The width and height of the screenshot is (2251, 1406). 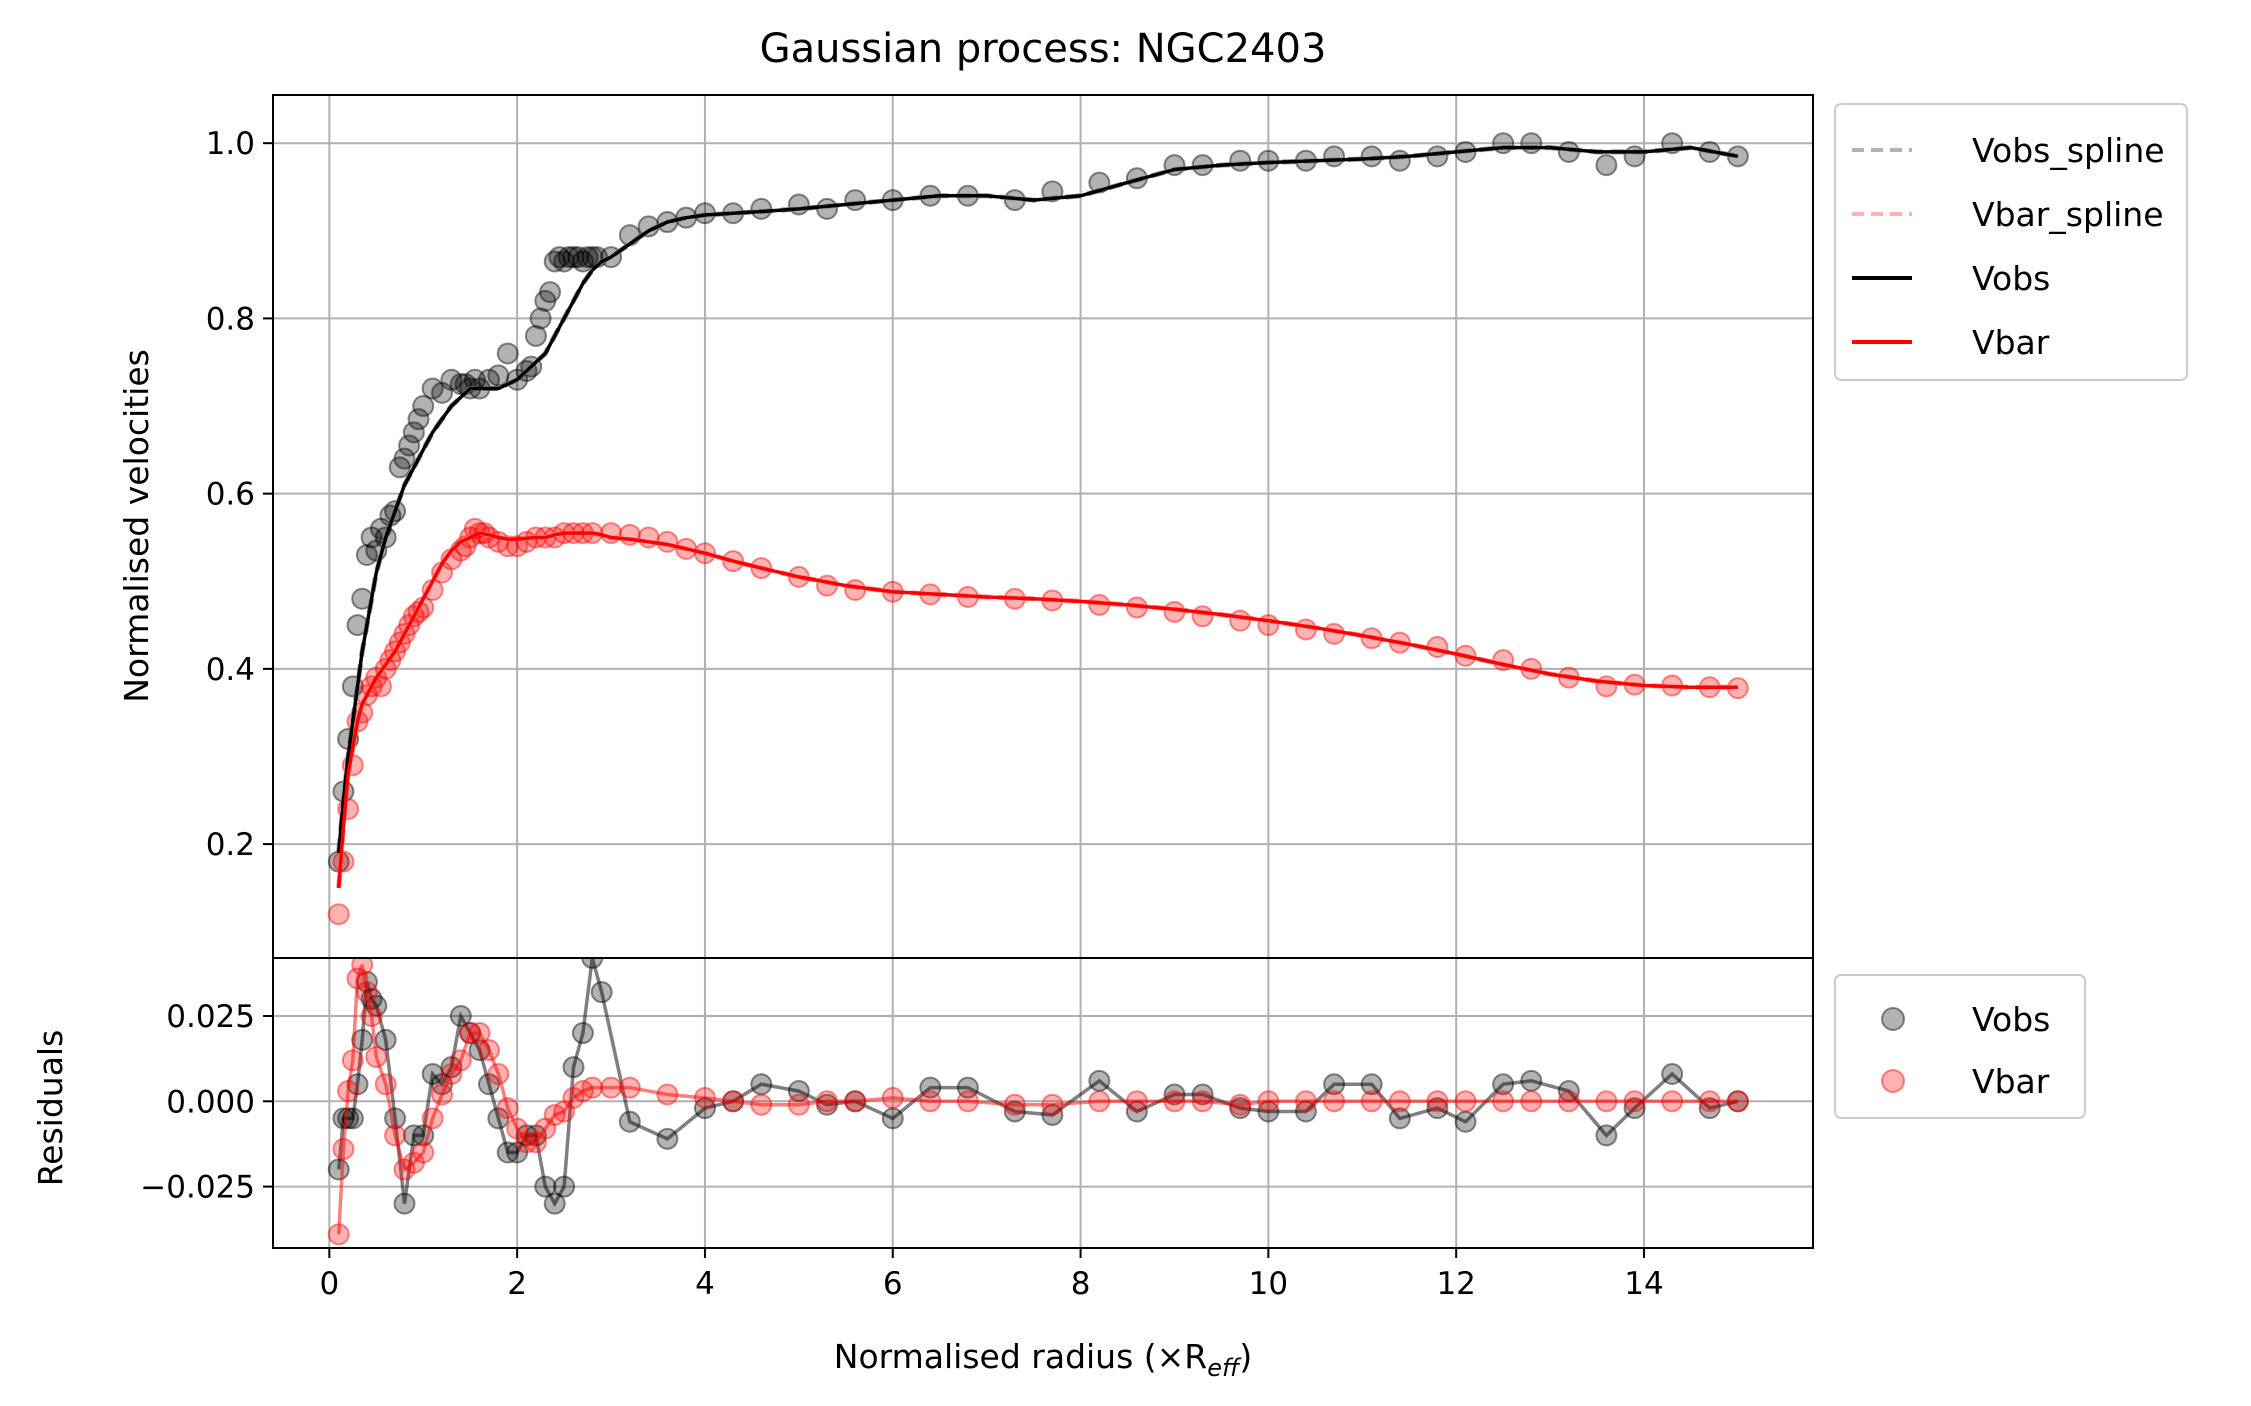 I want to click on residuals-legend-frame, so click(x=1960, y=1046).